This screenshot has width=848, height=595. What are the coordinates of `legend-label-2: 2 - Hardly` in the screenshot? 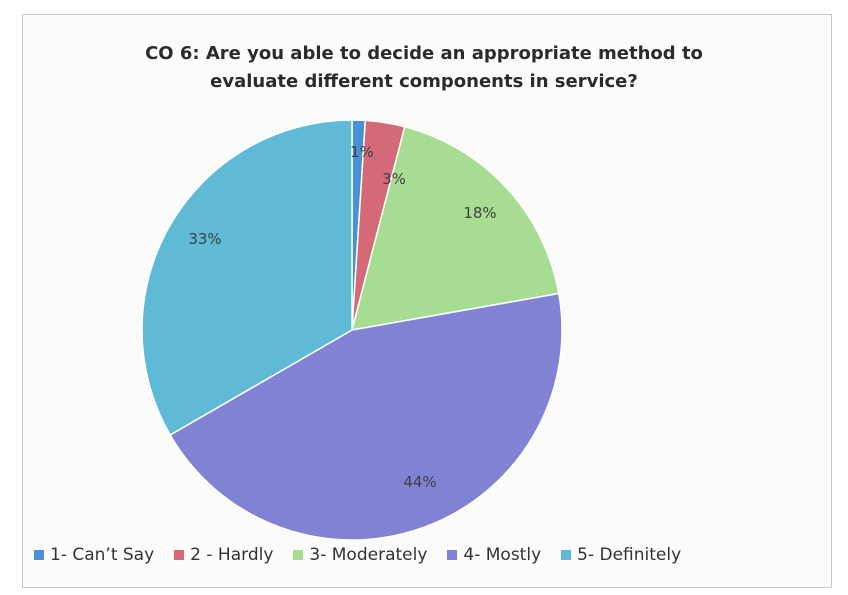 It's located at (232, 555).